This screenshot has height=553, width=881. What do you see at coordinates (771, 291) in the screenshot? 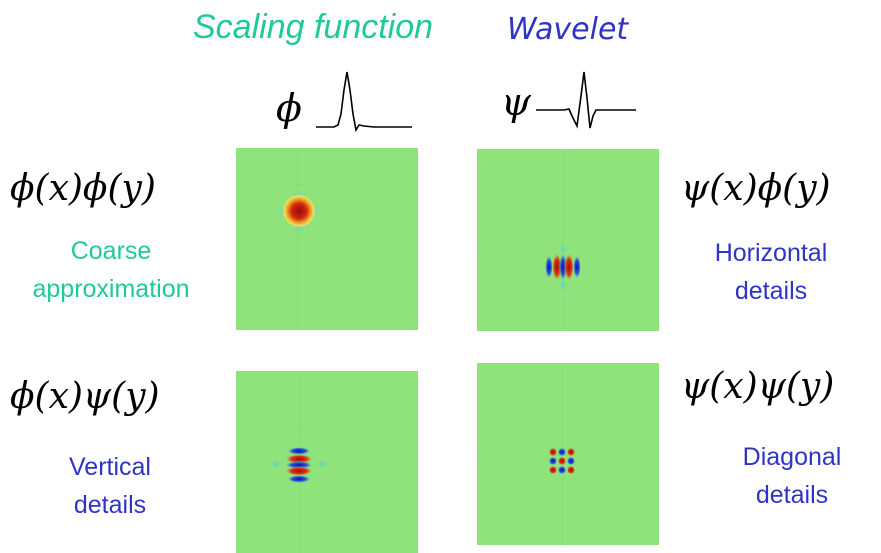
I see `horizontal-label-line2: details` at bounding box center [771, 291].